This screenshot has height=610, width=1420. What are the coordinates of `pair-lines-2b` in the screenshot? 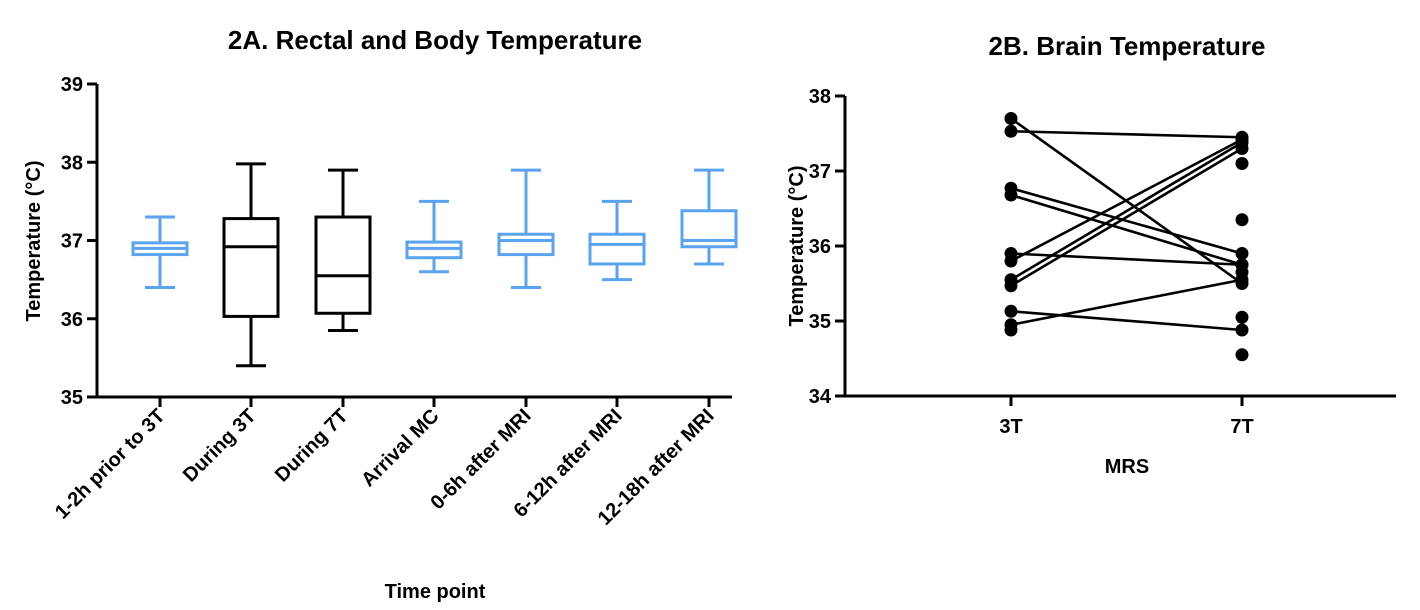 It's located at (1126, 224).